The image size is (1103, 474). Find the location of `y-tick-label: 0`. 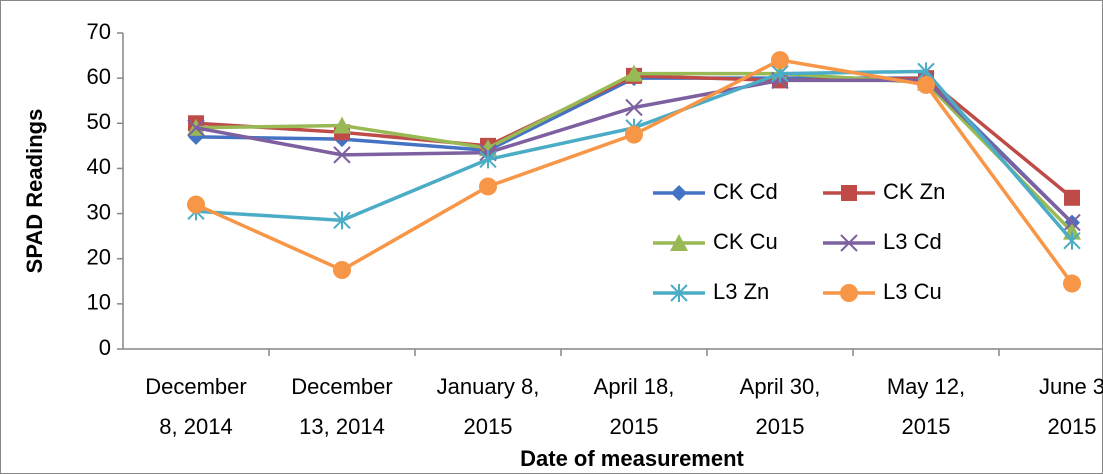

y-tick-label: 0 is located at coordinates (105, 347).